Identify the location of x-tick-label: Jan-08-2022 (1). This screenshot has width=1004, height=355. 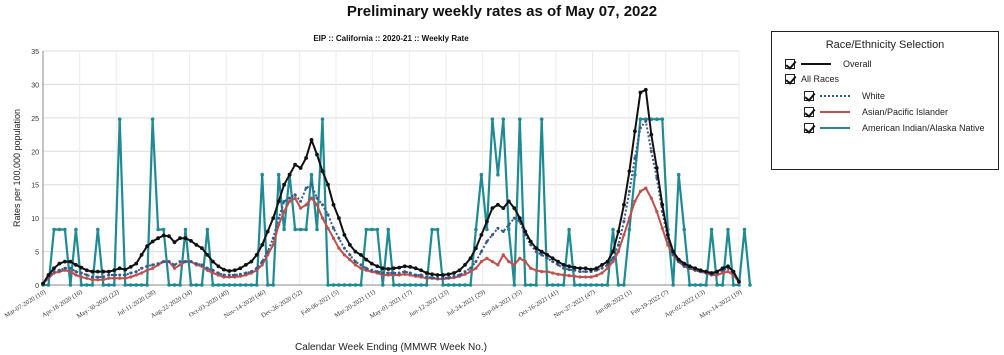
(613, 303).